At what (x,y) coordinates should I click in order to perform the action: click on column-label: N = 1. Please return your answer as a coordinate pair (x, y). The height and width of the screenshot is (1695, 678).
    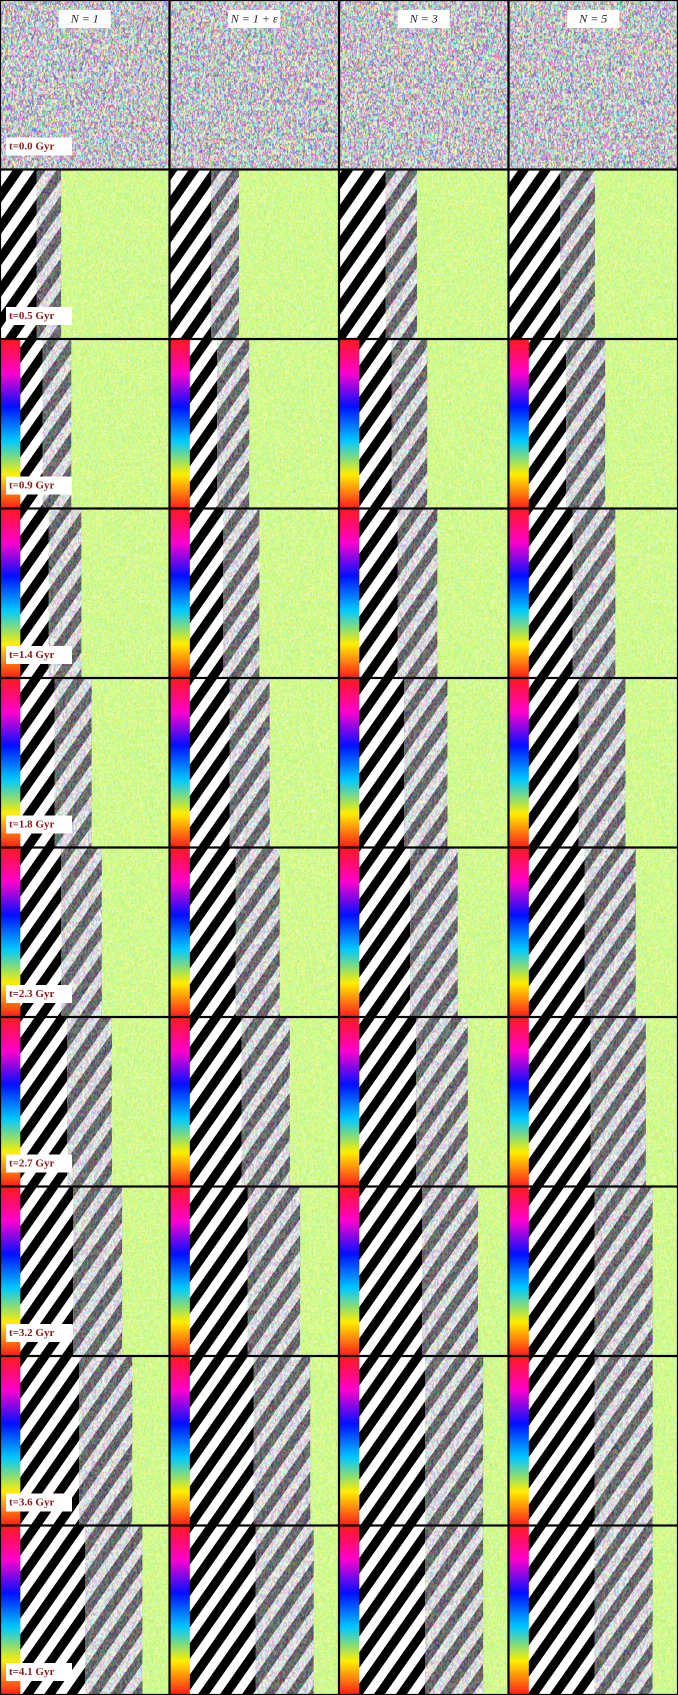
    Looking at the image, I should click on (84, 18).